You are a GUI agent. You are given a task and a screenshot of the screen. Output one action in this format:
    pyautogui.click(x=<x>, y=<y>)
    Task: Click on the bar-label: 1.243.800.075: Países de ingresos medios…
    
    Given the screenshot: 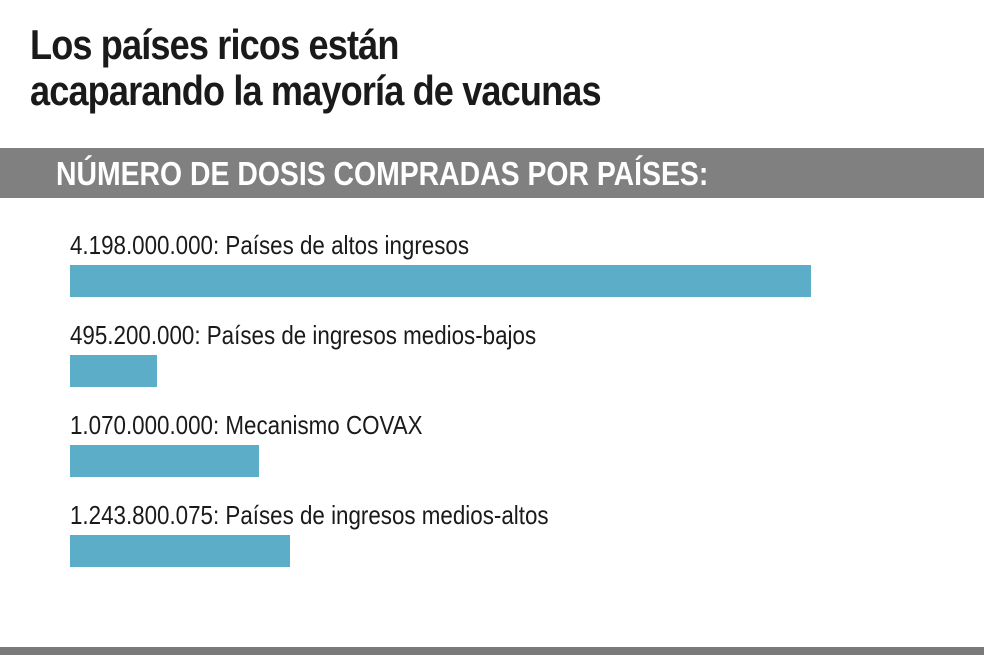 What is the action you would take?
    pyautogui.click(x=309, y=515)
    